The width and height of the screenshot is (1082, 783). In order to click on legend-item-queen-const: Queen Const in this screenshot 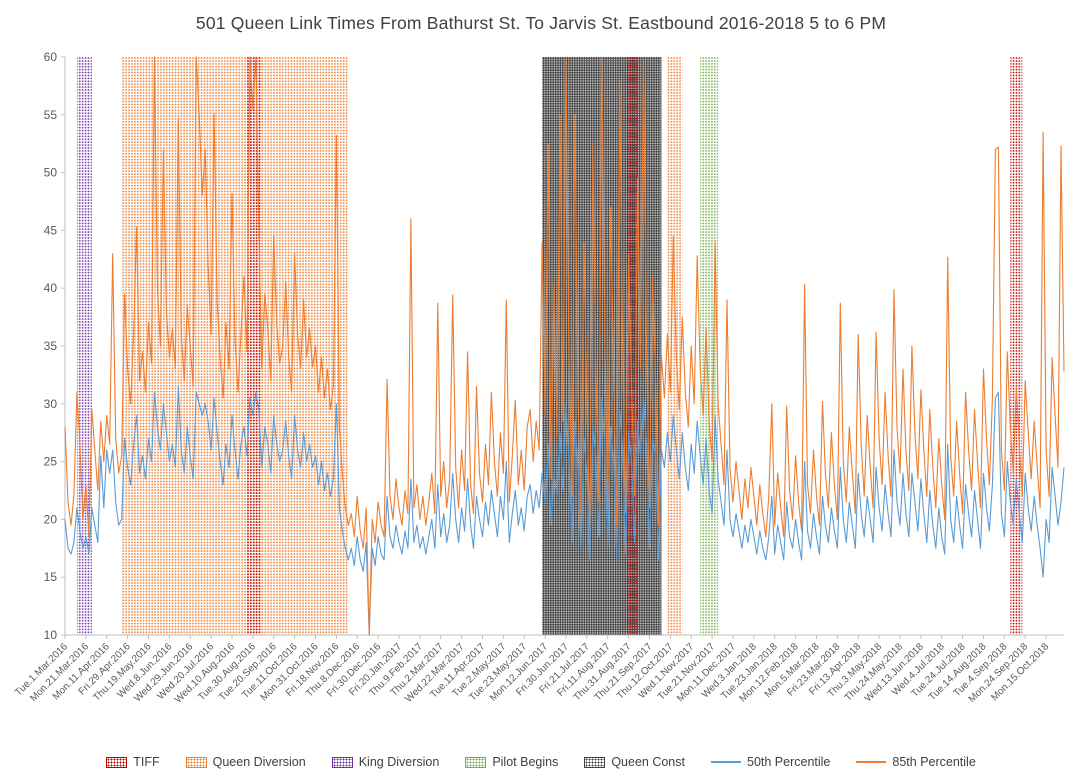, I will do `click(634, 762)`.